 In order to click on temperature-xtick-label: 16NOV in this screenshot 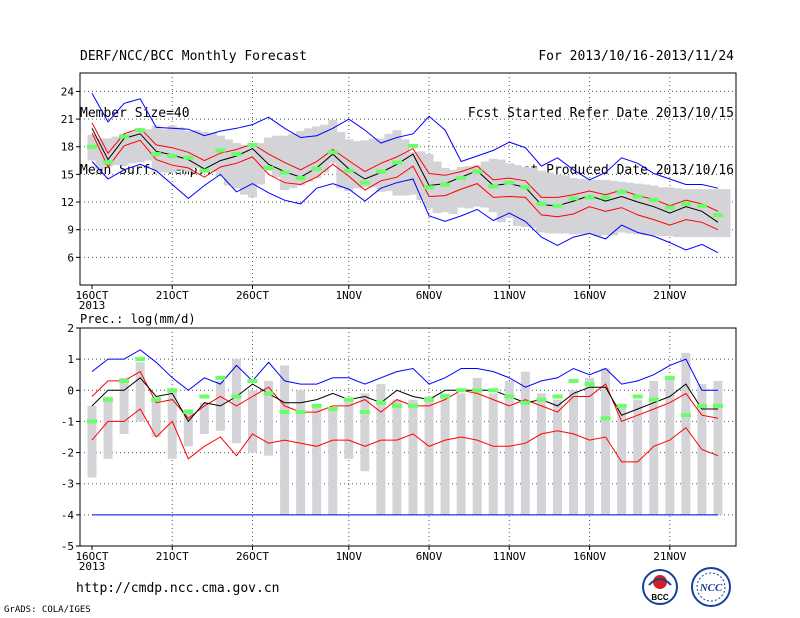, I will do `click(589, 295)`.